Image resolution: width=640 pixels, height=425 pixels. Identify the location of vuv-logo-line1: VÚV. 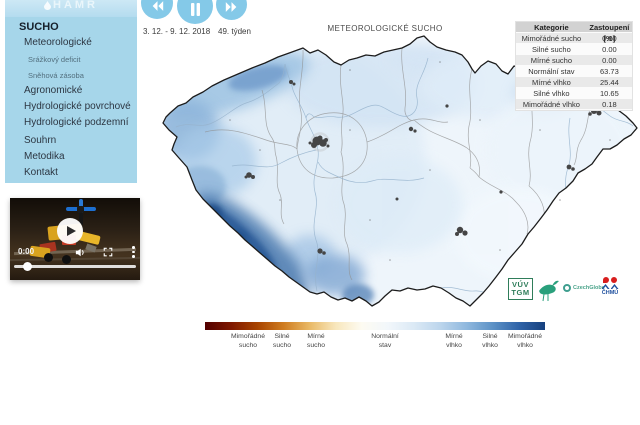
(520, 284).